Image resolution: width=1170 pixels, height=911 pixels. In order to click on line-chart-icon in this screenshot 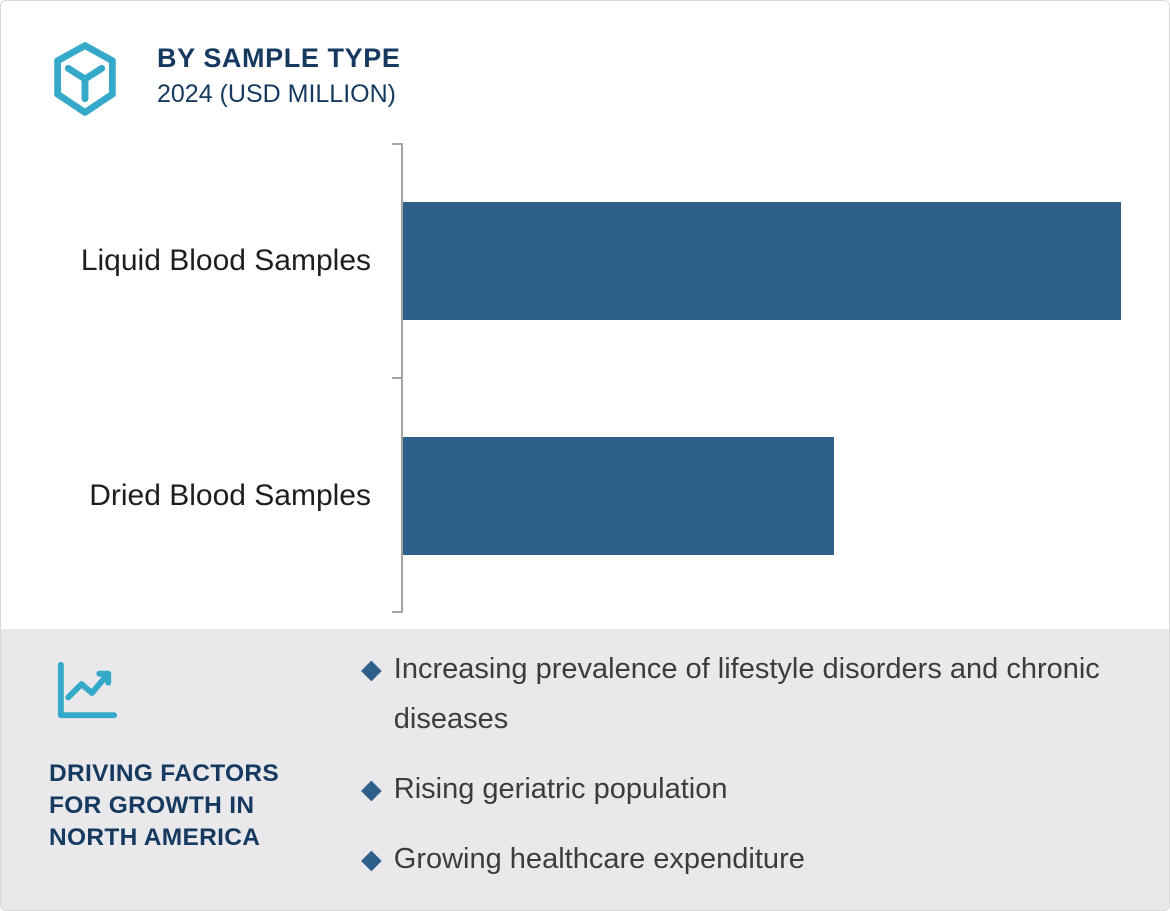, I will do `click(87, 690)`.